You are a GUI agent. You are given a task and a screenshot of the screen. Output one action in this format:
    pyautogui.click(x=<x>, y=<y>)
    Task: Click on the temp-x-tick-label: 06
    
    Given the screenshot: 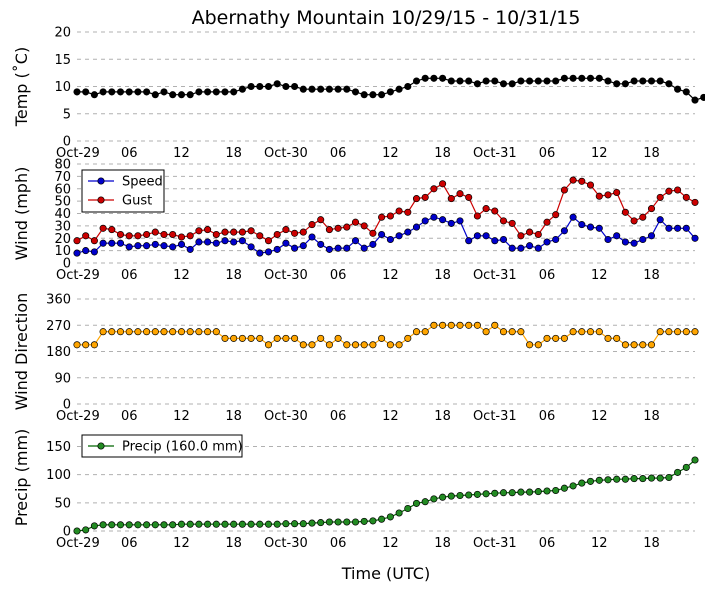 What is the action you would take?
    pyautogui.click(x=338, y=153)
    